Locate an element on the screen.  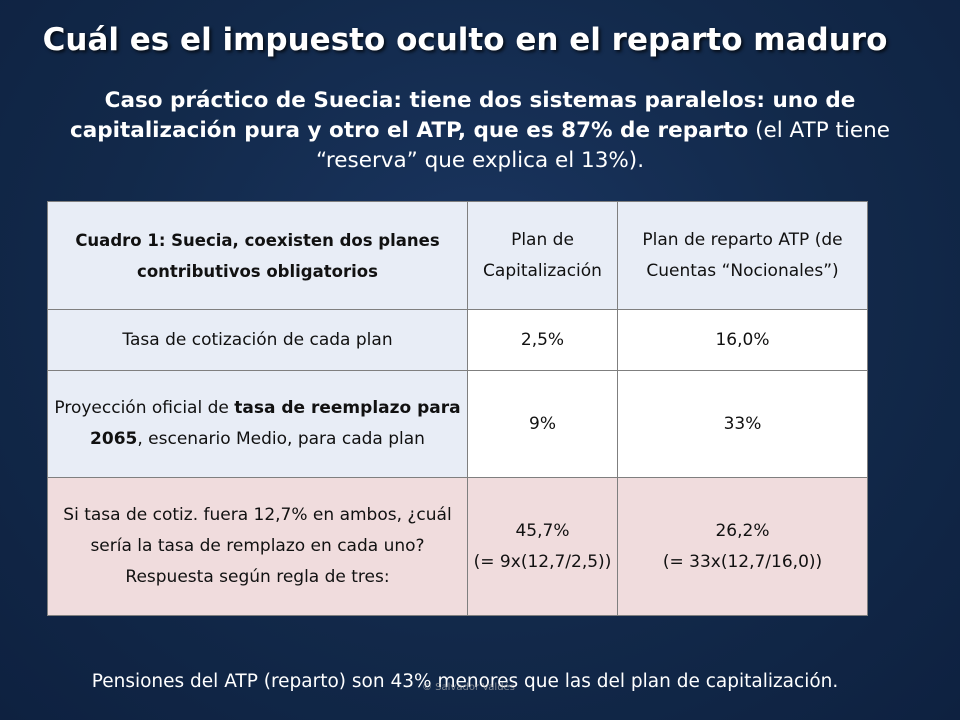
cap-hypo-formula: (= 9x(12,7/2,5)) is located at coordinates (542, 561).